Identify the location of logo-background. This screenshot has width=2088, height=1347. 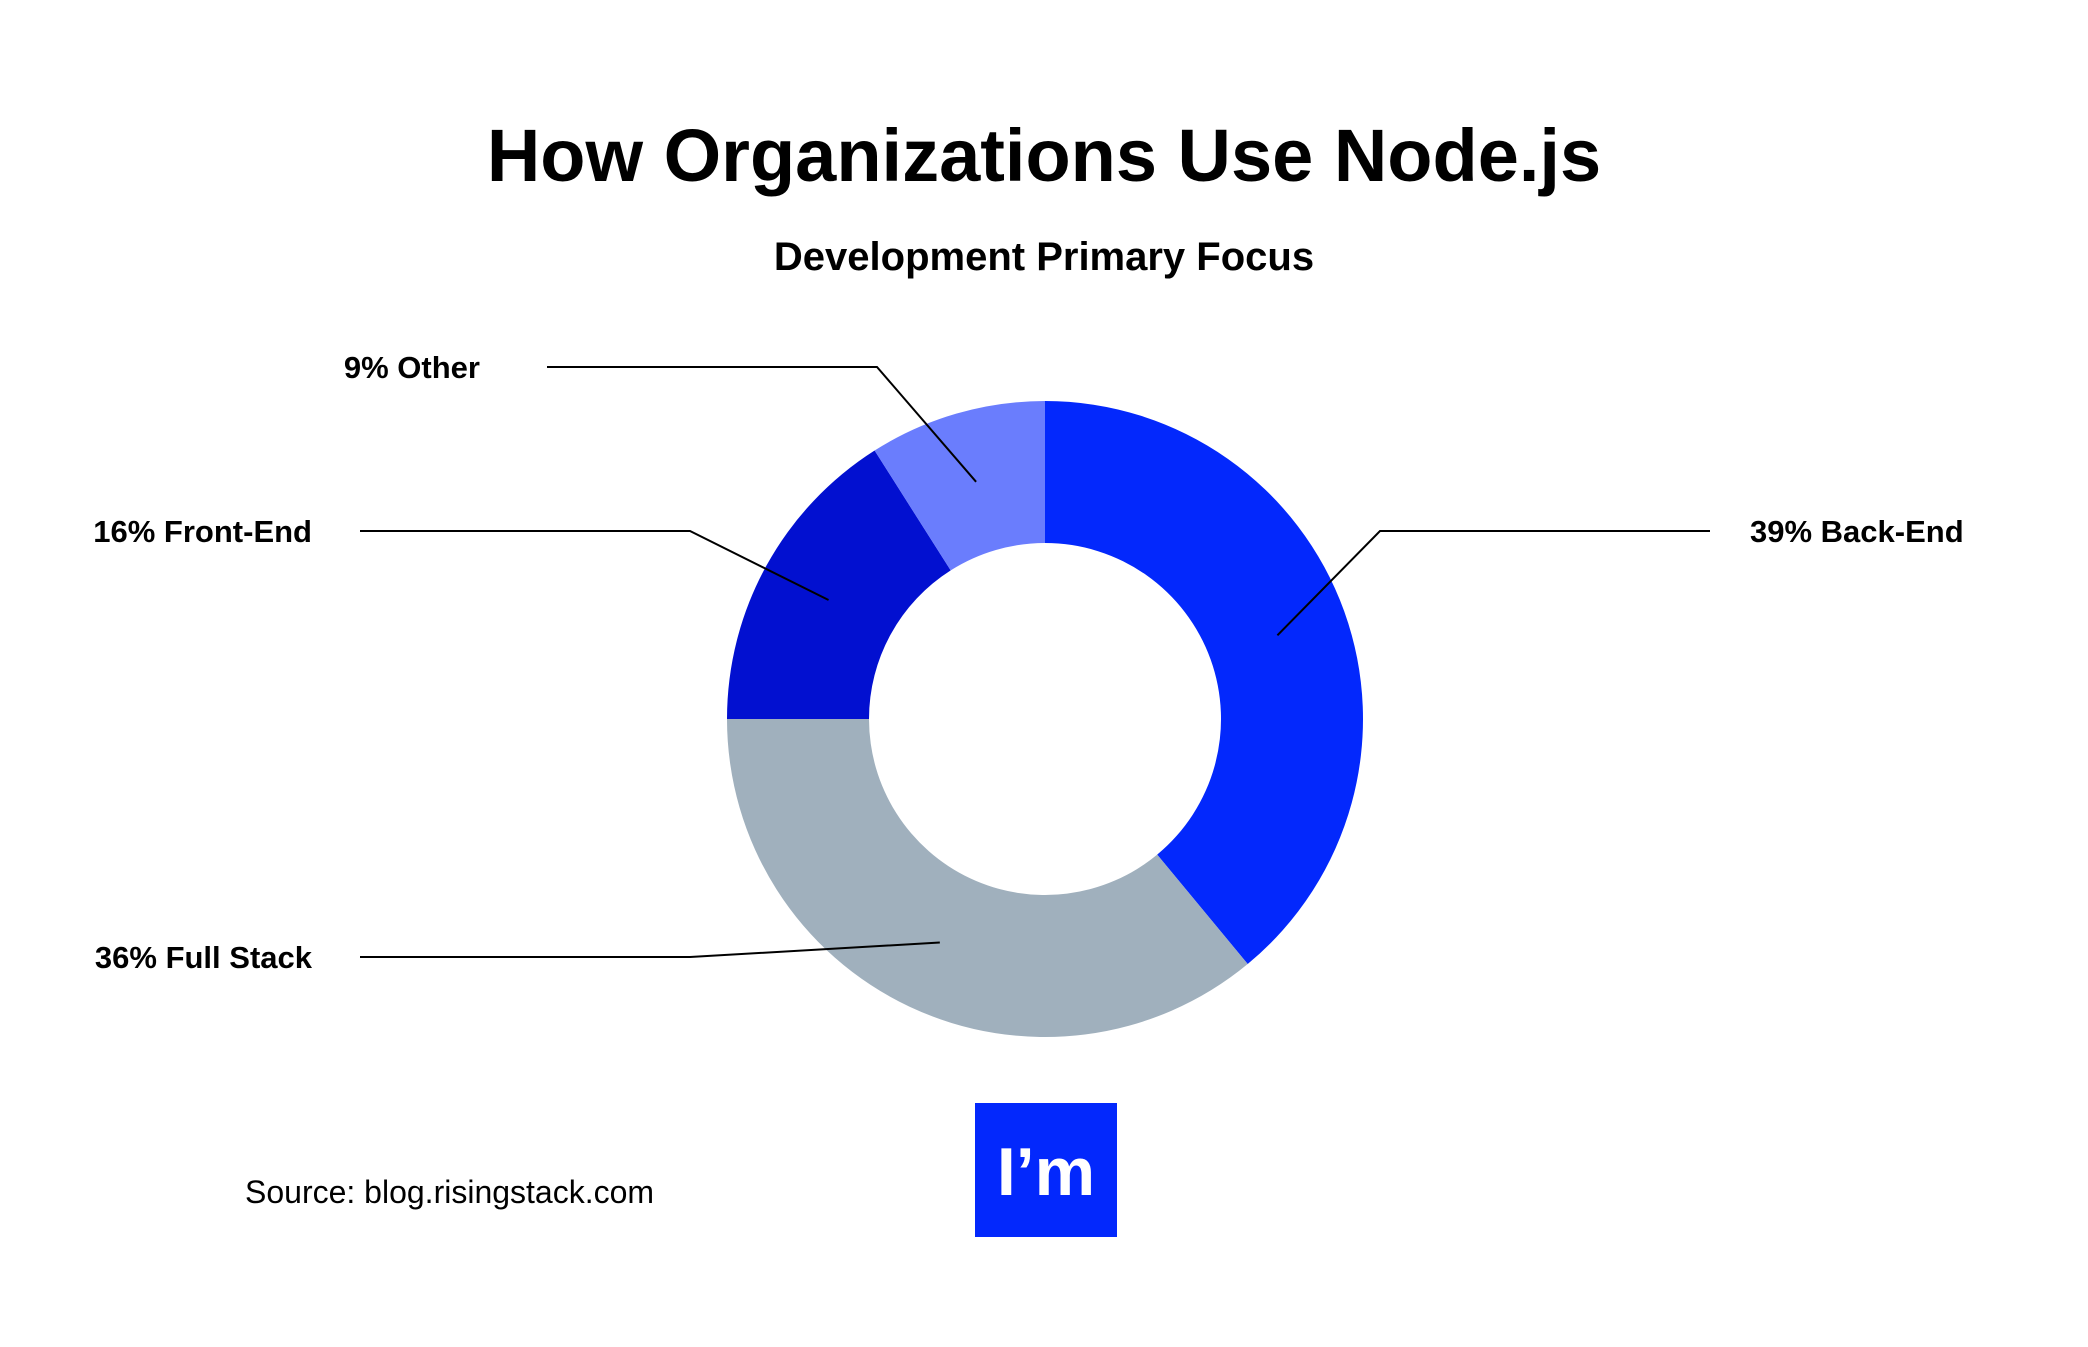
(1046, 1170).